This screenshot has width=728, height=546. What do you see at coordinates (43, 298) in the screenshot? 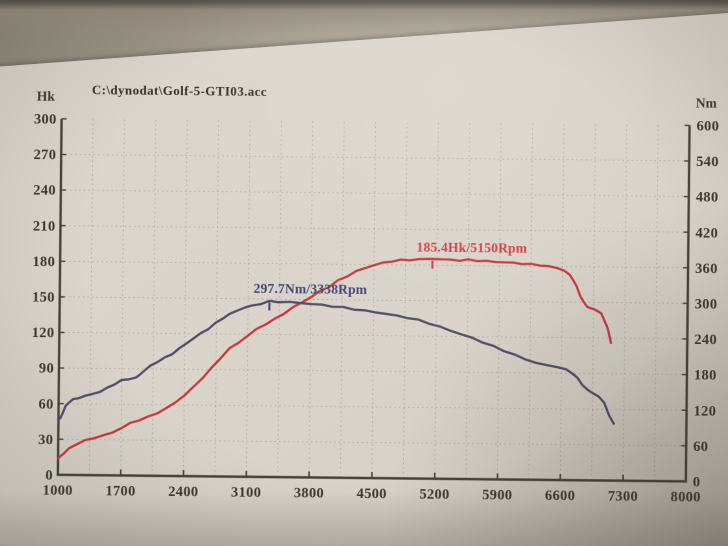
I see `y-left-tick-label: 150` at bounding box center [43, 298].